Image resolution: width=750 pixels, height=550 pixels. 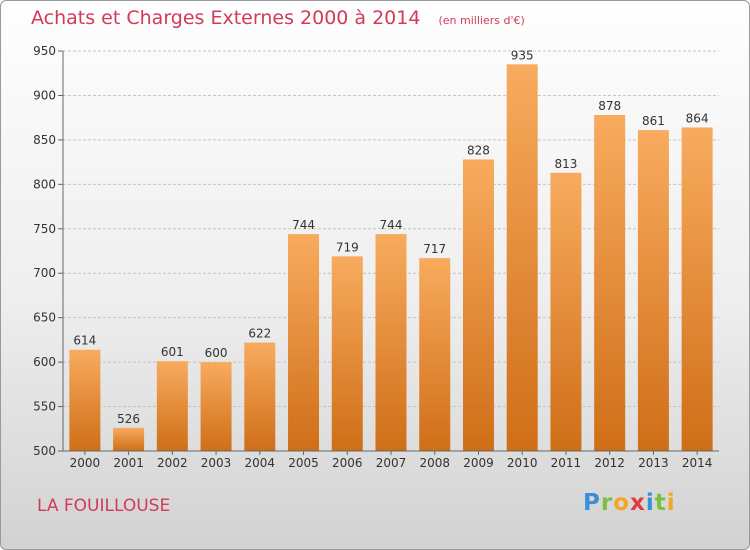 I want to click on y-tick-label: 900, so click(x=44, y=95).